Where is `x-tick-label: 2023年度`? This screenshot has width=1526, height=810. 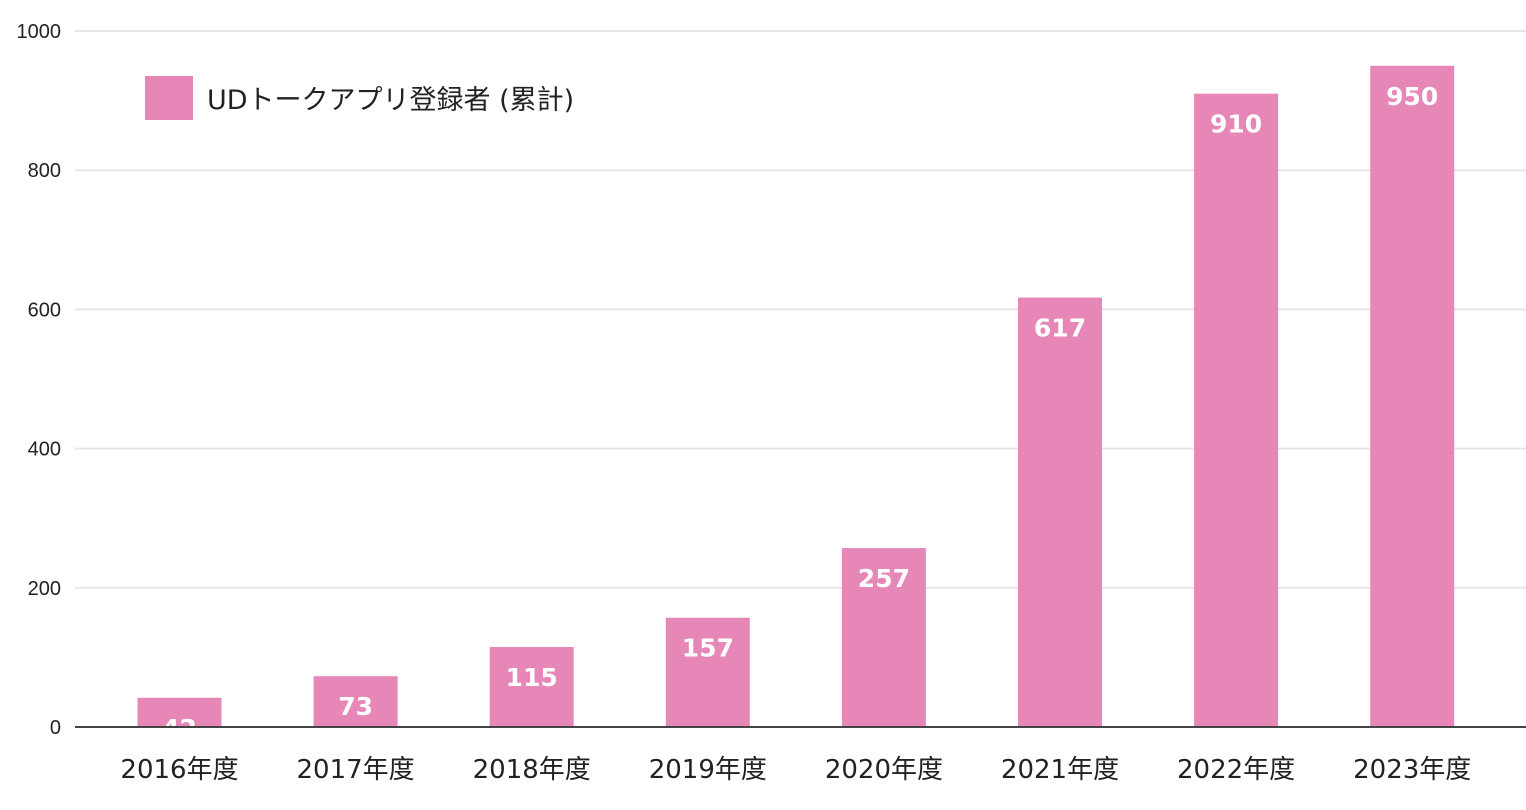
x-tick-label: 2023年度 is located at coordinates (1412, 770).